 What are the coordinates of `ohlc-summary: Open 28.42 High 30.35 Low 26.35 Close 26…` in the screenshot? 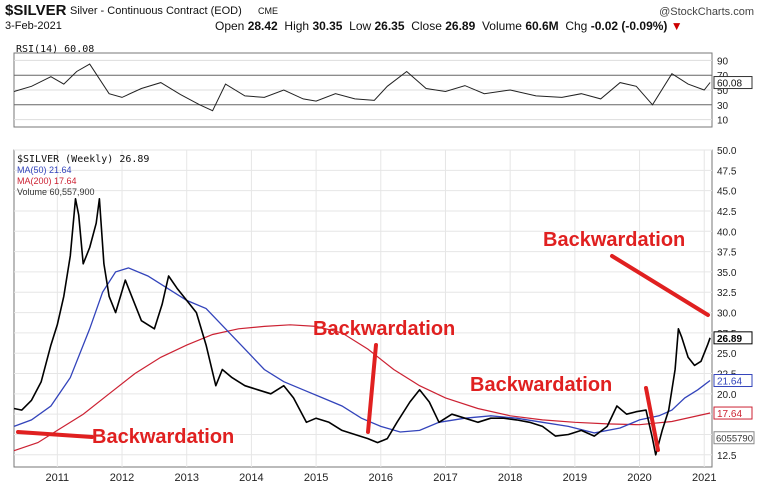 It's located at (449, 26).